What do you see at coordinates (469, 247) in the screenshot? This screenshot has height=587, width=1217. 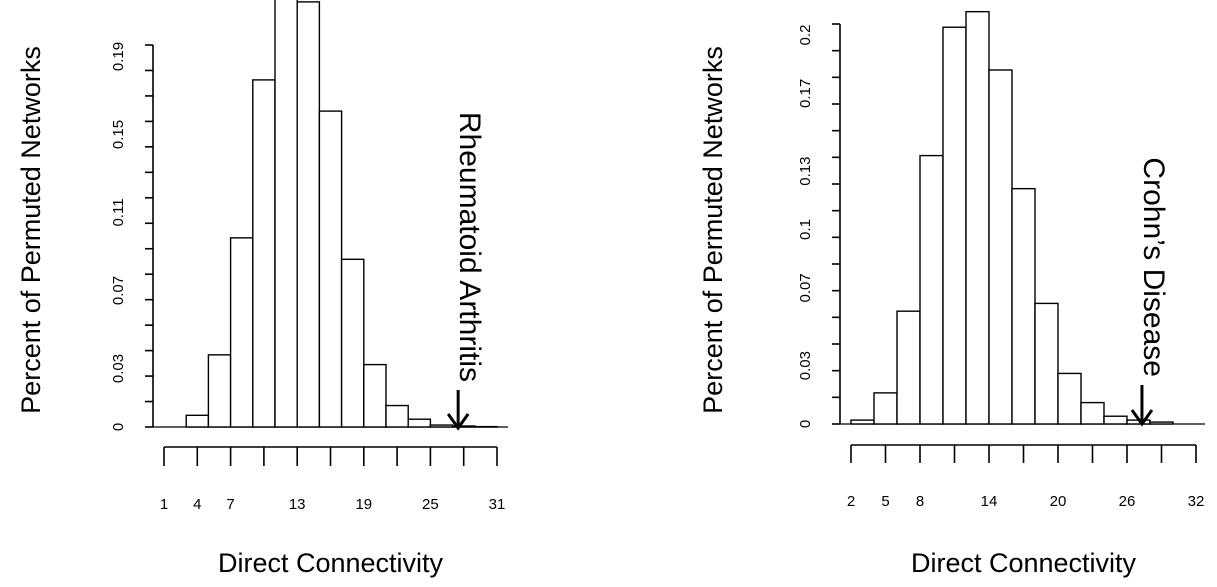 I see `annotation-label: Rheumatoid Arthritis` at bounding box center [469, 247].